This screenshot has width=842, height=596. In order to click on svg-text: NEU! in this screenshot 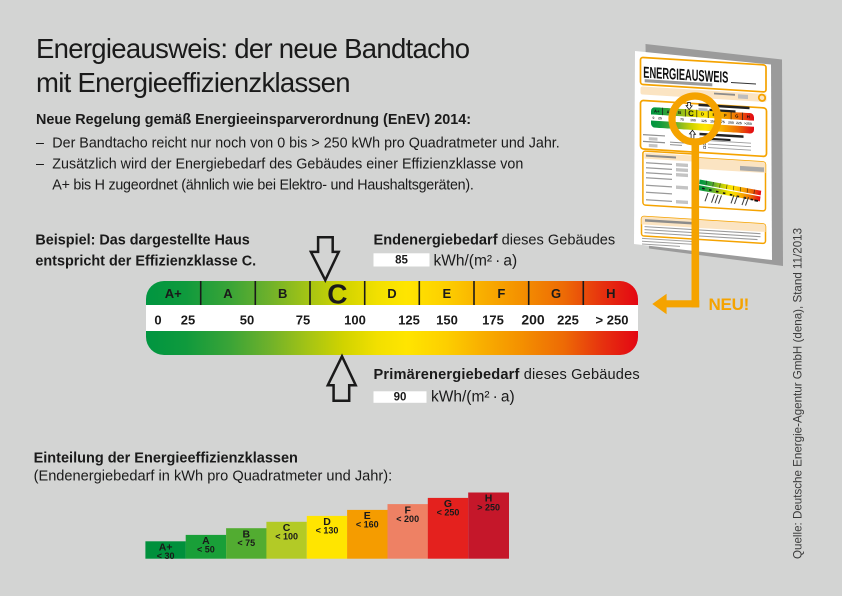, I will do `click(729, 304)`.